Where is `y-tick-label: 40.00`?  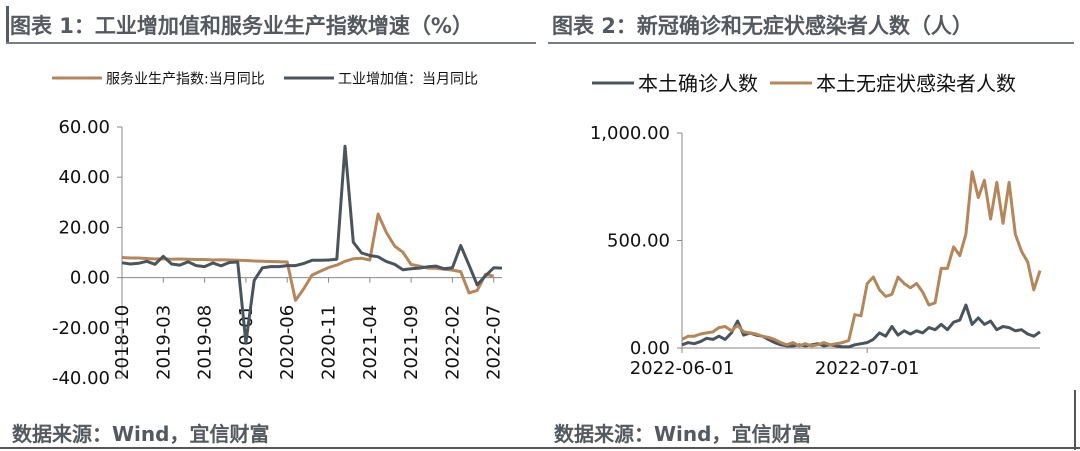
y-tick-label: 40.00 is located at coordinates (84, 177).